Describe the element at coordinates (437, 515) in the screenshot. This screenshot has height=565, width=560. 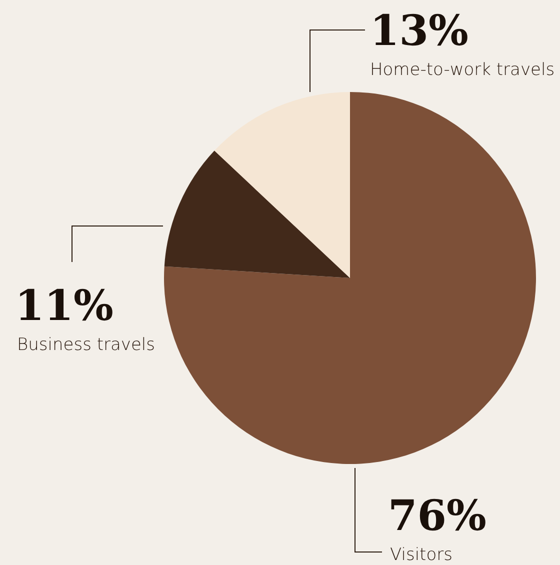
I see `data-label: 76%` at that location.